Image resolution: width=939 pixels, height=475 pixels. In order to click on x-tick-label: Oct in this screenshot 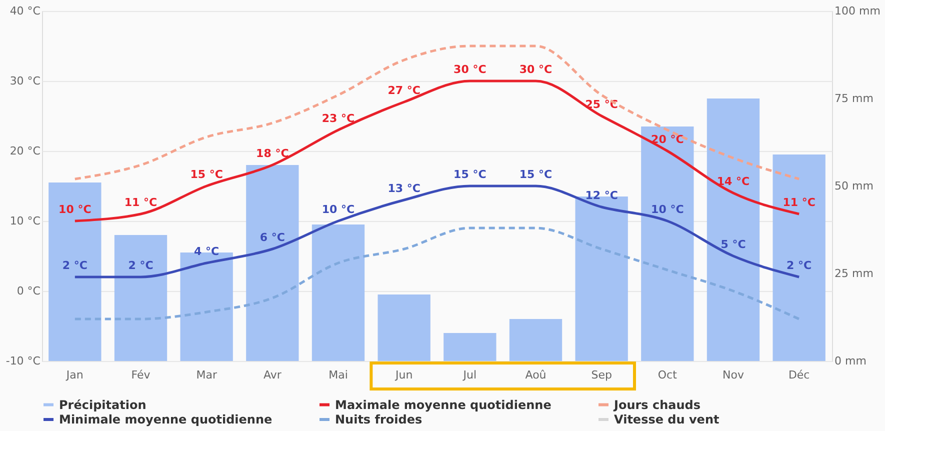, I will do `click(668, 375)`.